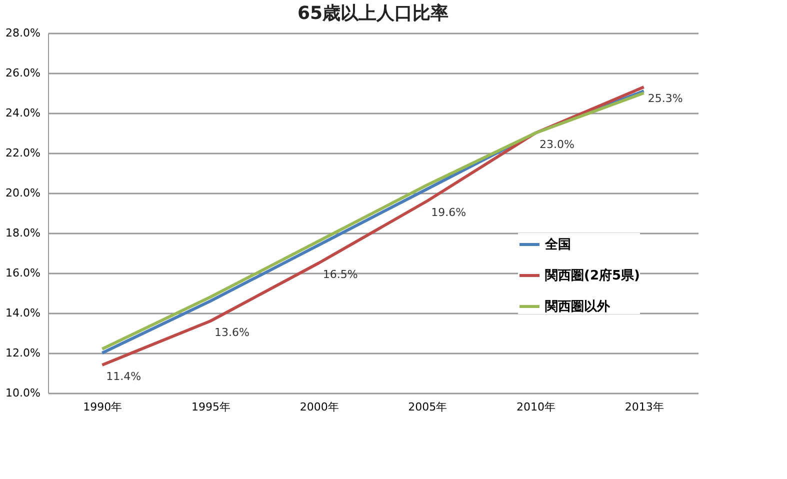 This screenshot has height=479, width=787. I want to click on y-tick-label: 24.0%, so click(23, 113).